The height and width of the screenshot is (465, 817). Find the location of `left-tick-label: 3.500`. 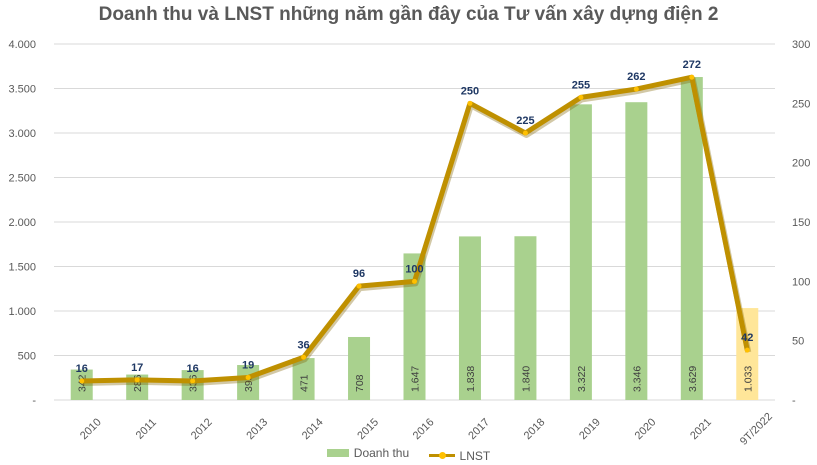

left-tick-label: 3.500 is located at coordinates (22, 90).